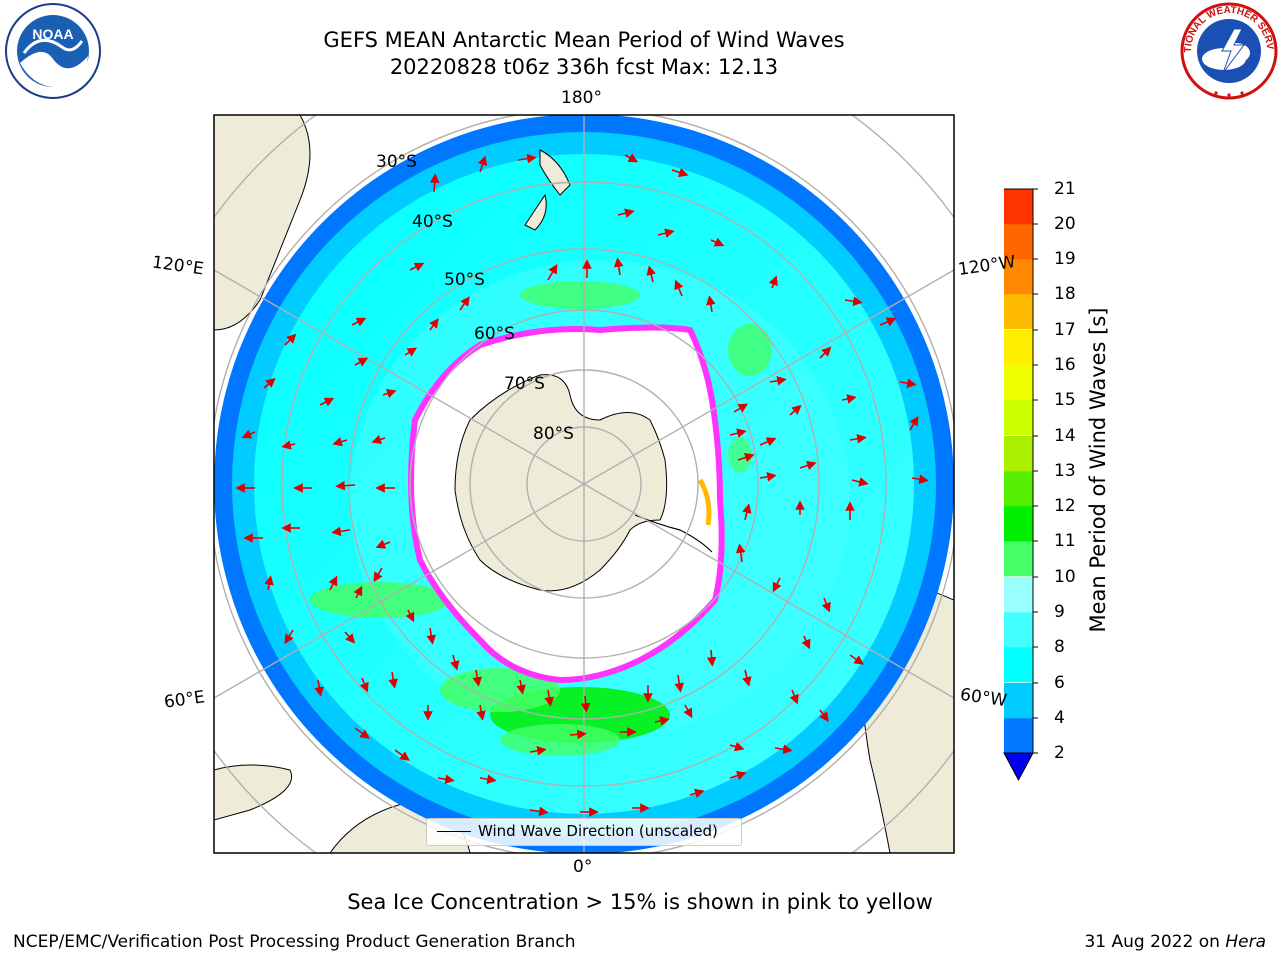 The height and width of the screenshot is (960, 1280). What do you see at coordinates (1228, 50) in the screenshot?
I see `national-weather-service-logo: NATIONAL WEATHER SERVICE` at bounding box center [1228, 50].